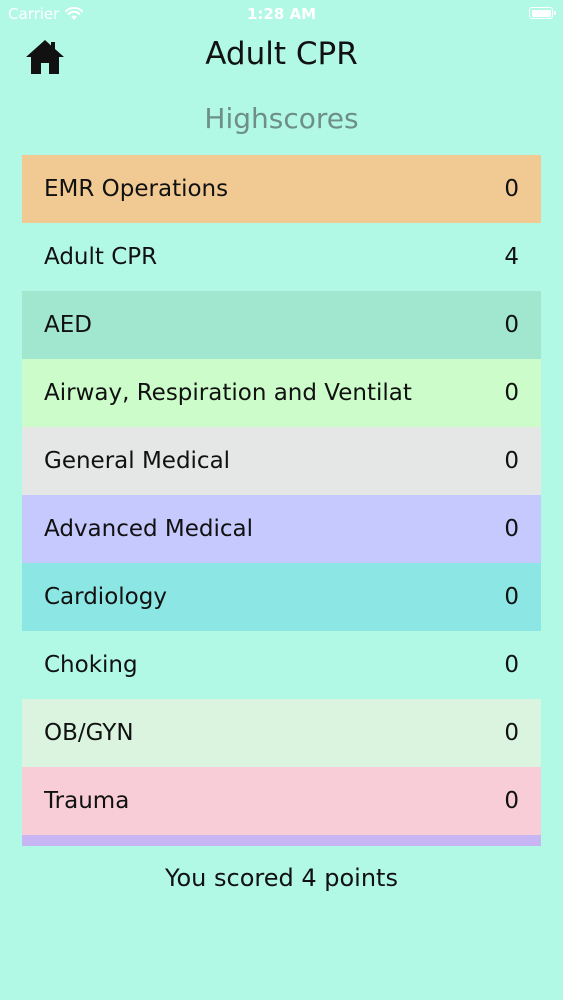 The width and height of the screenshot is (563, 1000). Describe the element at coordinates (281, 665) in the screenshot. I see `score-row: Choking 0` at that location.